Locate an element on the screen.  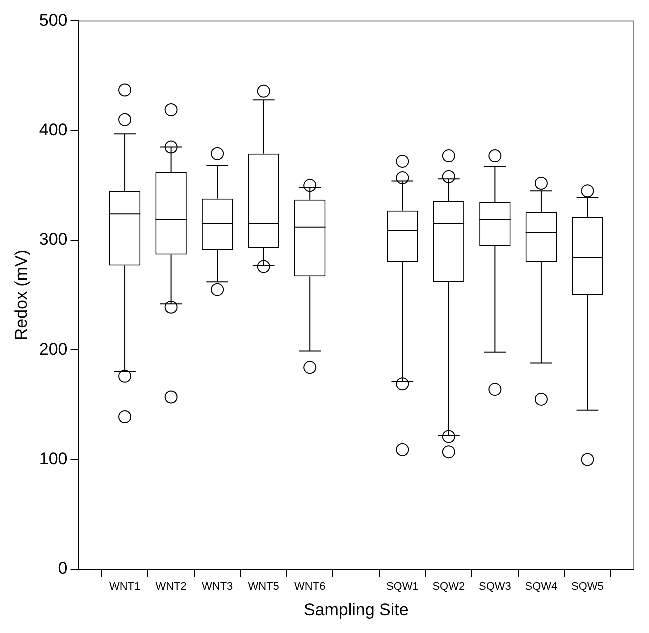
y-tick-label: 300 is located at coordinates (53, 240).